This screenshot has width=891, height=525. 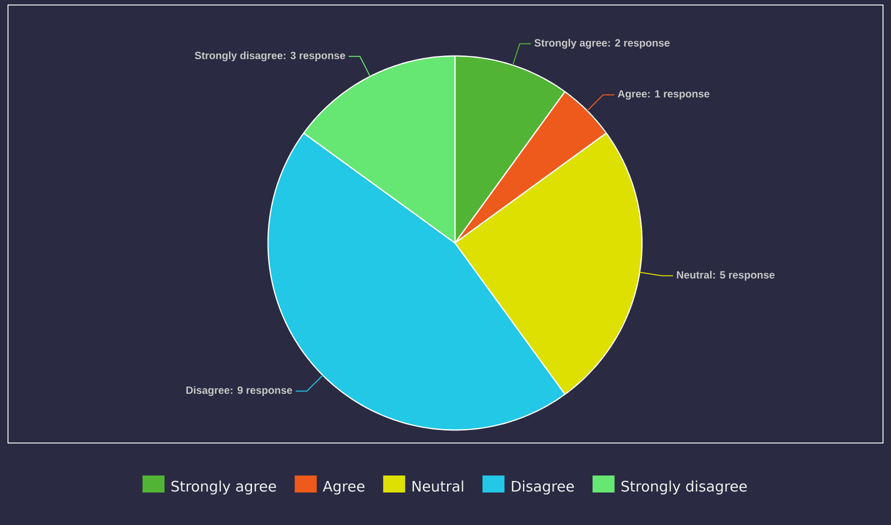 I want to click on data-label: Strongly agree: 2 response, so click(x=602, y=43).